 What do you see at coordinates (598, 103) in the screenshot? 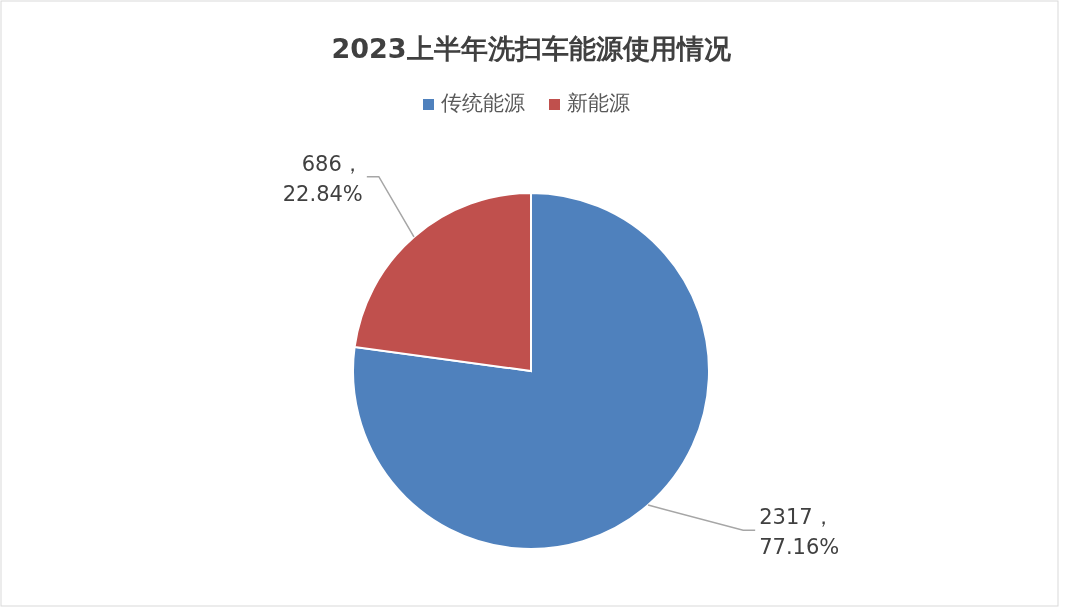
I see `legend-label: 新能源` at bounding box center [598, 103].